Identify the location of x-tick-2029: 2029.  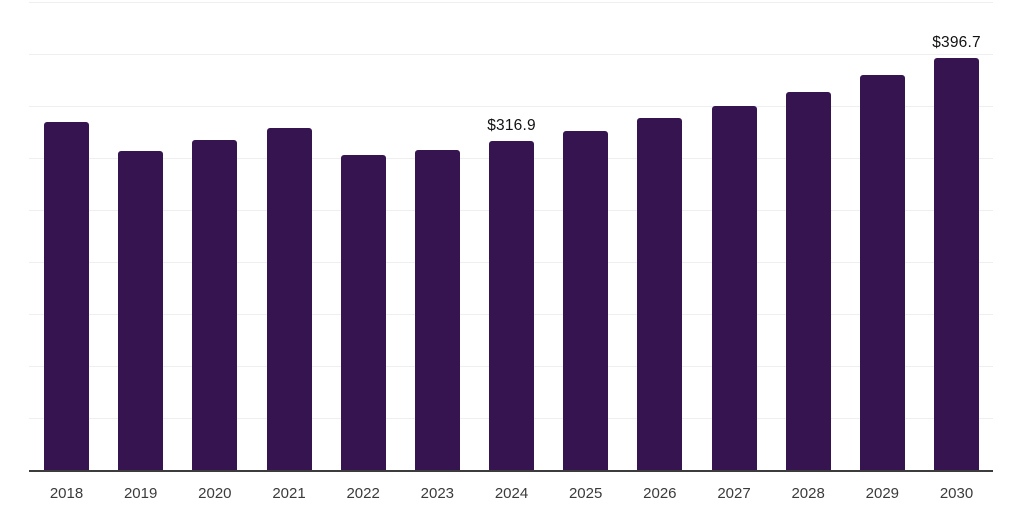
(882, 493).